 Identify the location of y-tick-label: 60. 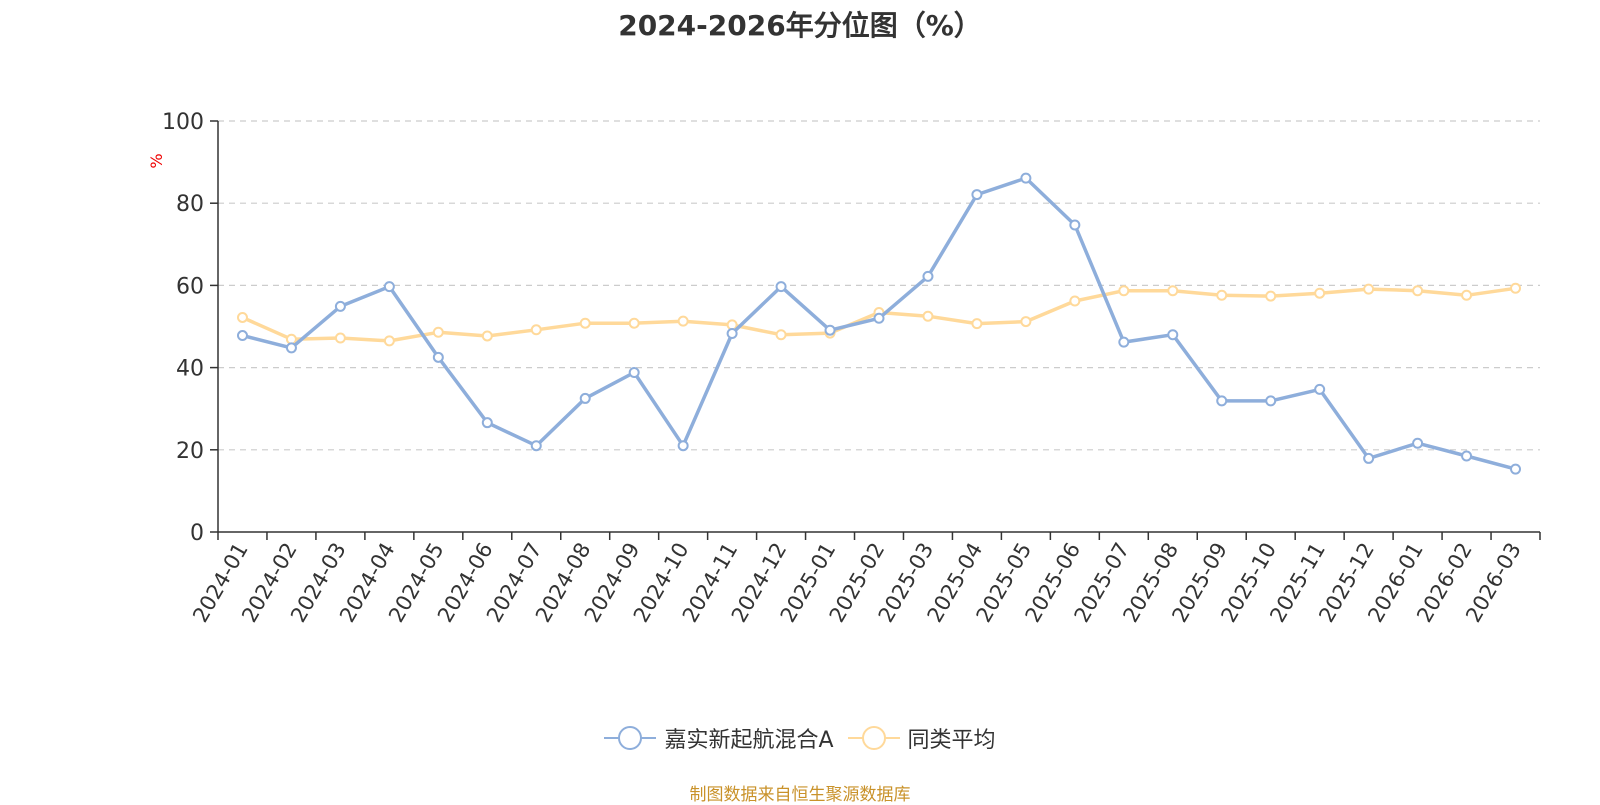
(190, 286).